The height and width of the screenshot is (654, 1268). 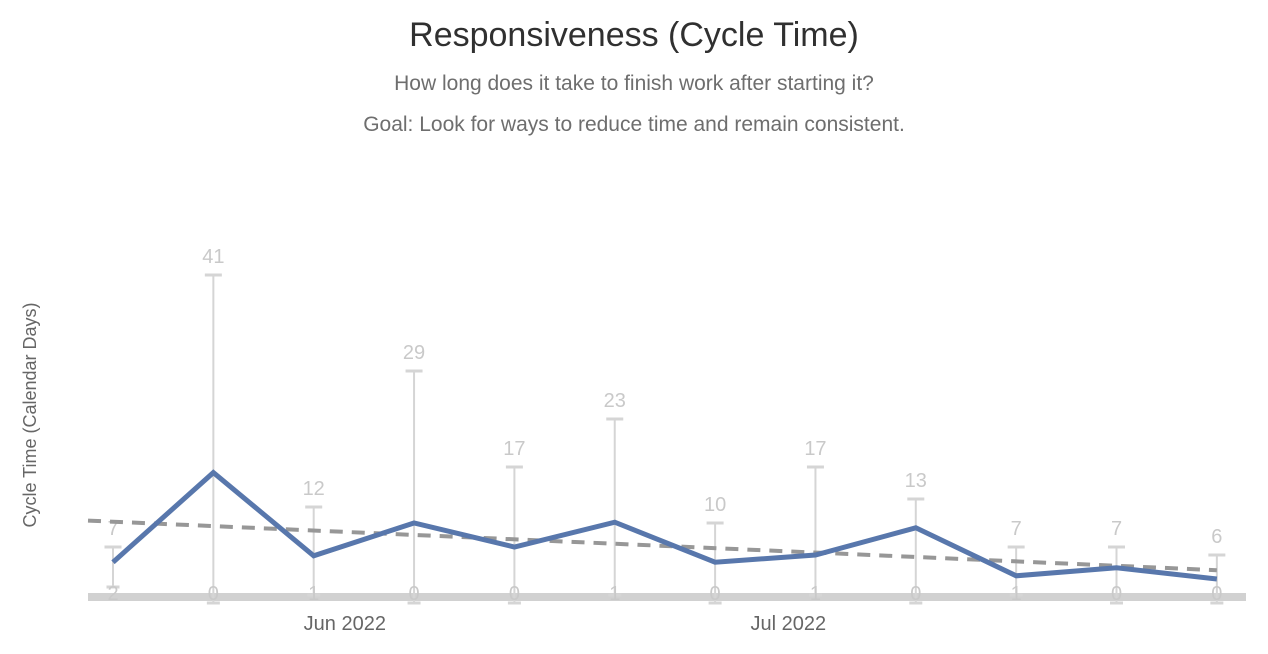 What do you see at coordinates (213, 594) in the screenshot?
I see `min-value-label-1: 0` at bounding box center [213, 594].